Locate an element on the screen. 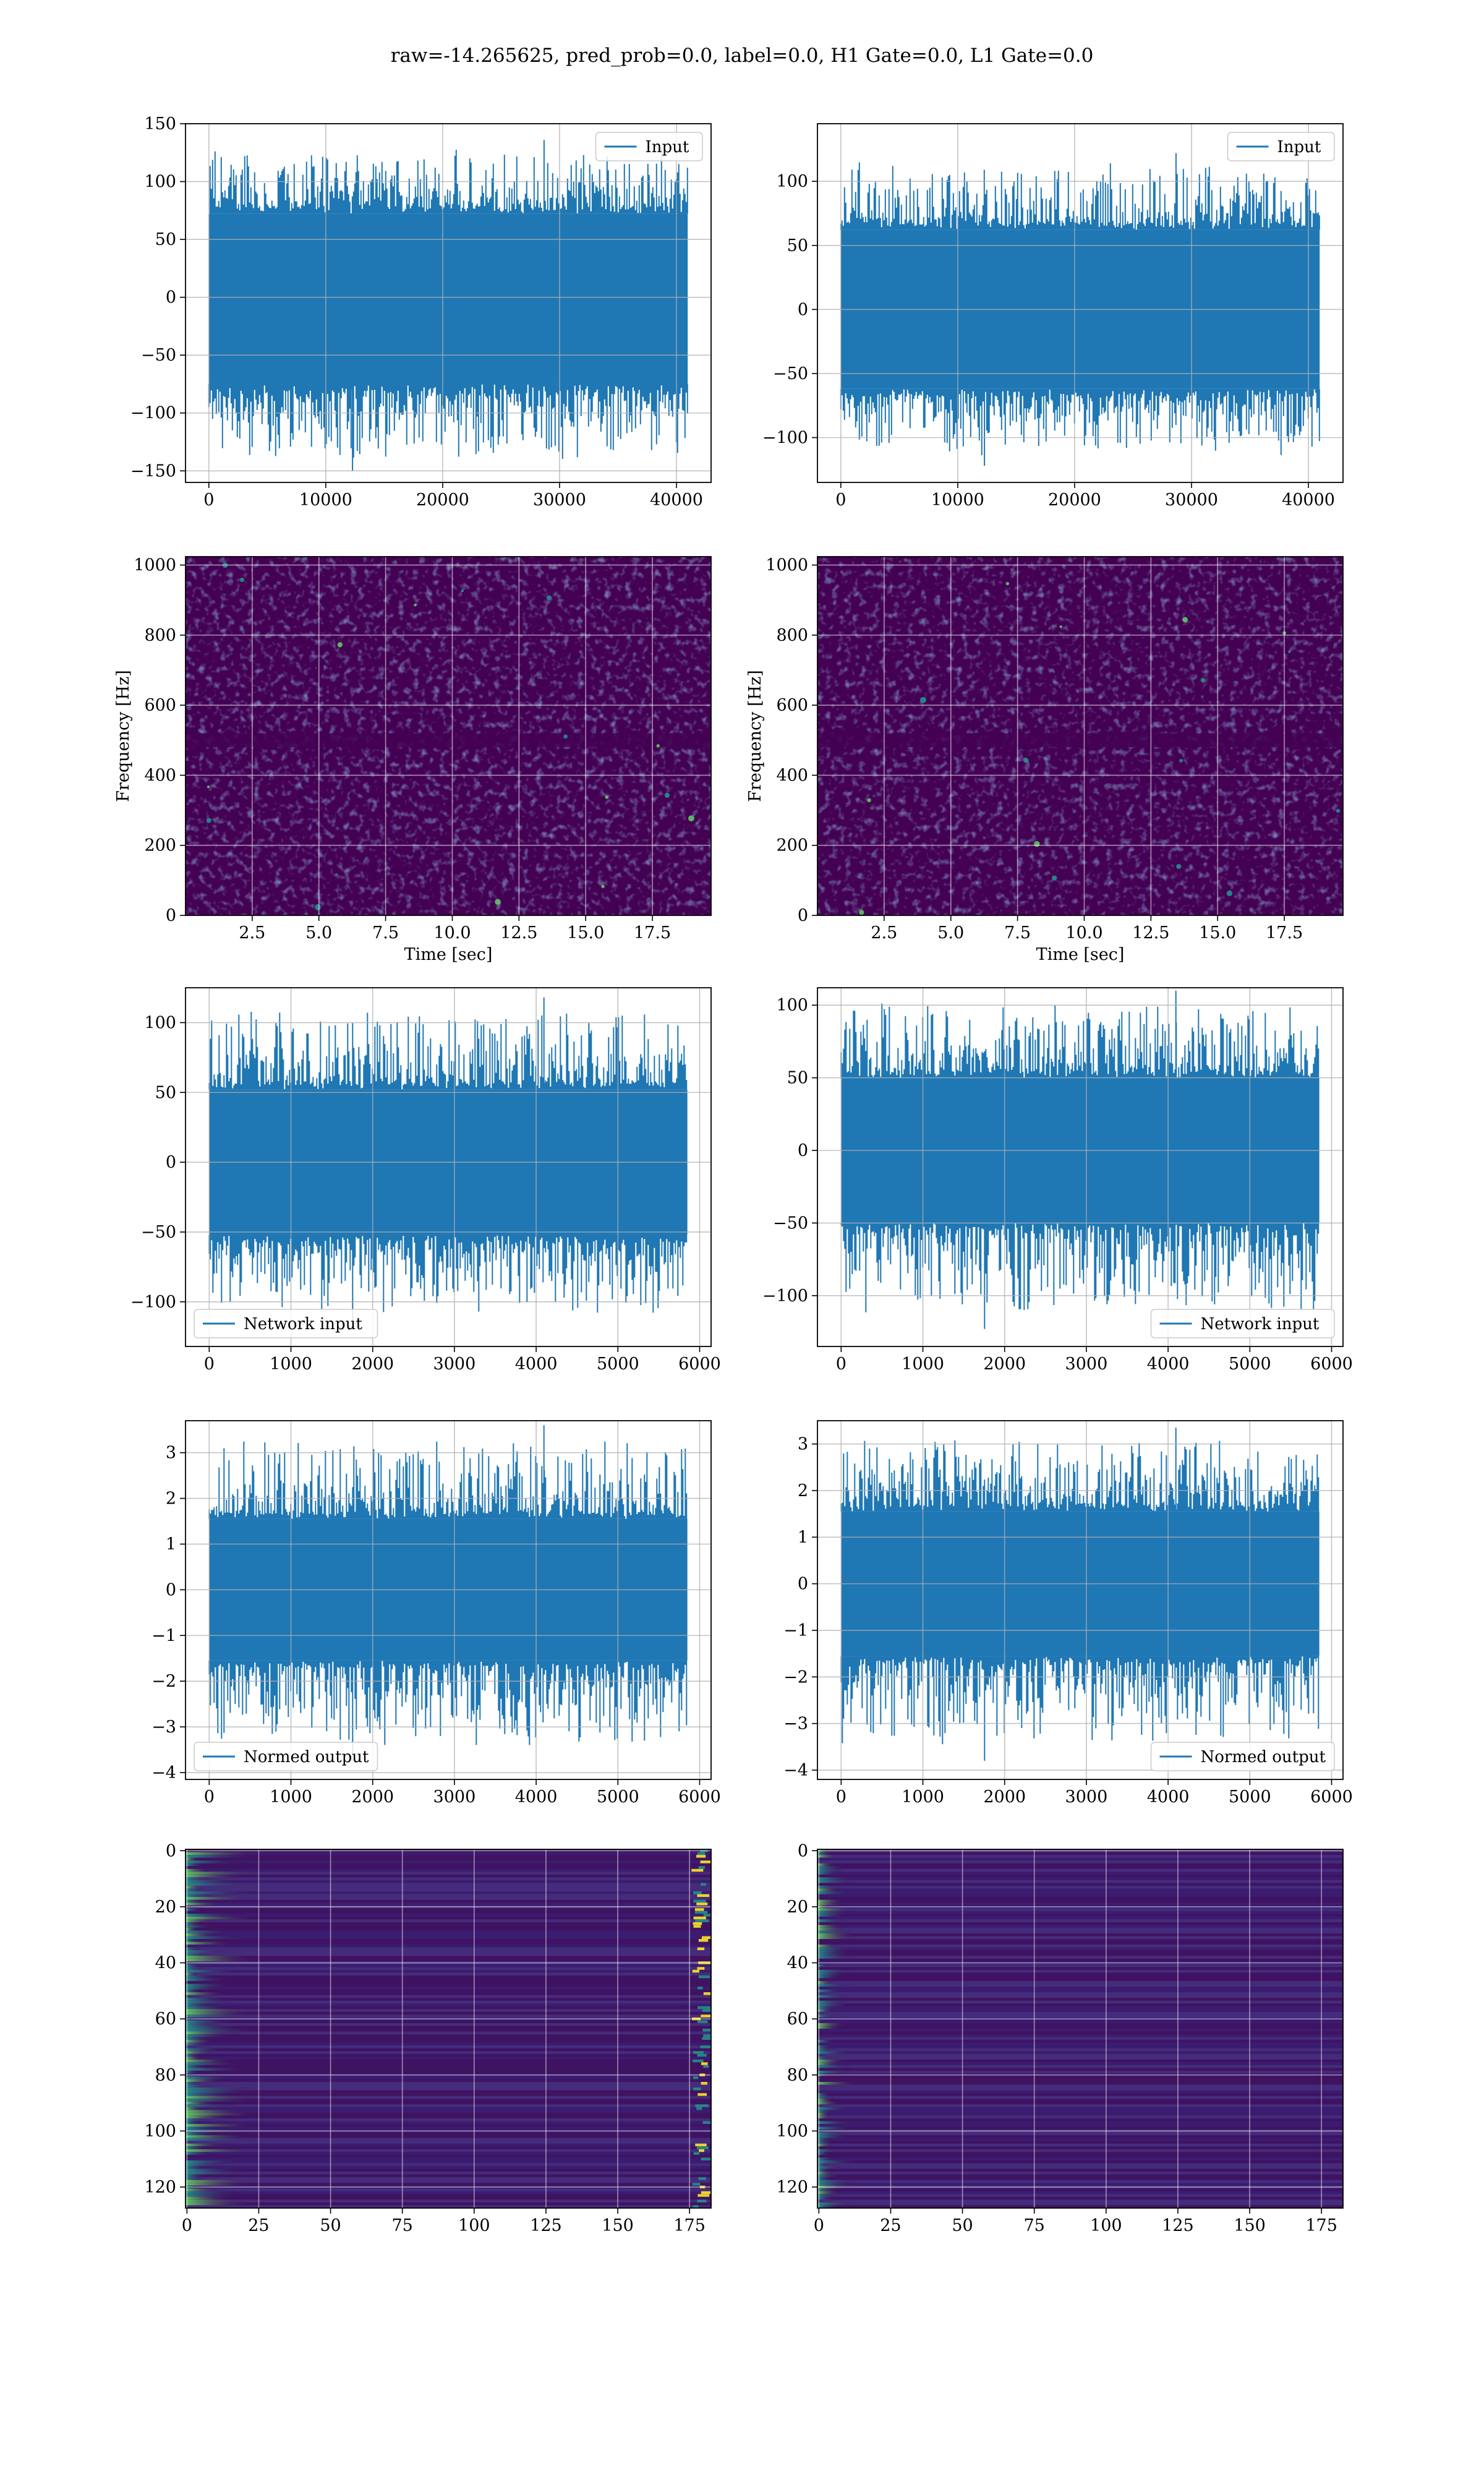  x-tick-label: 7.5 is located at coordinates (385, 933).